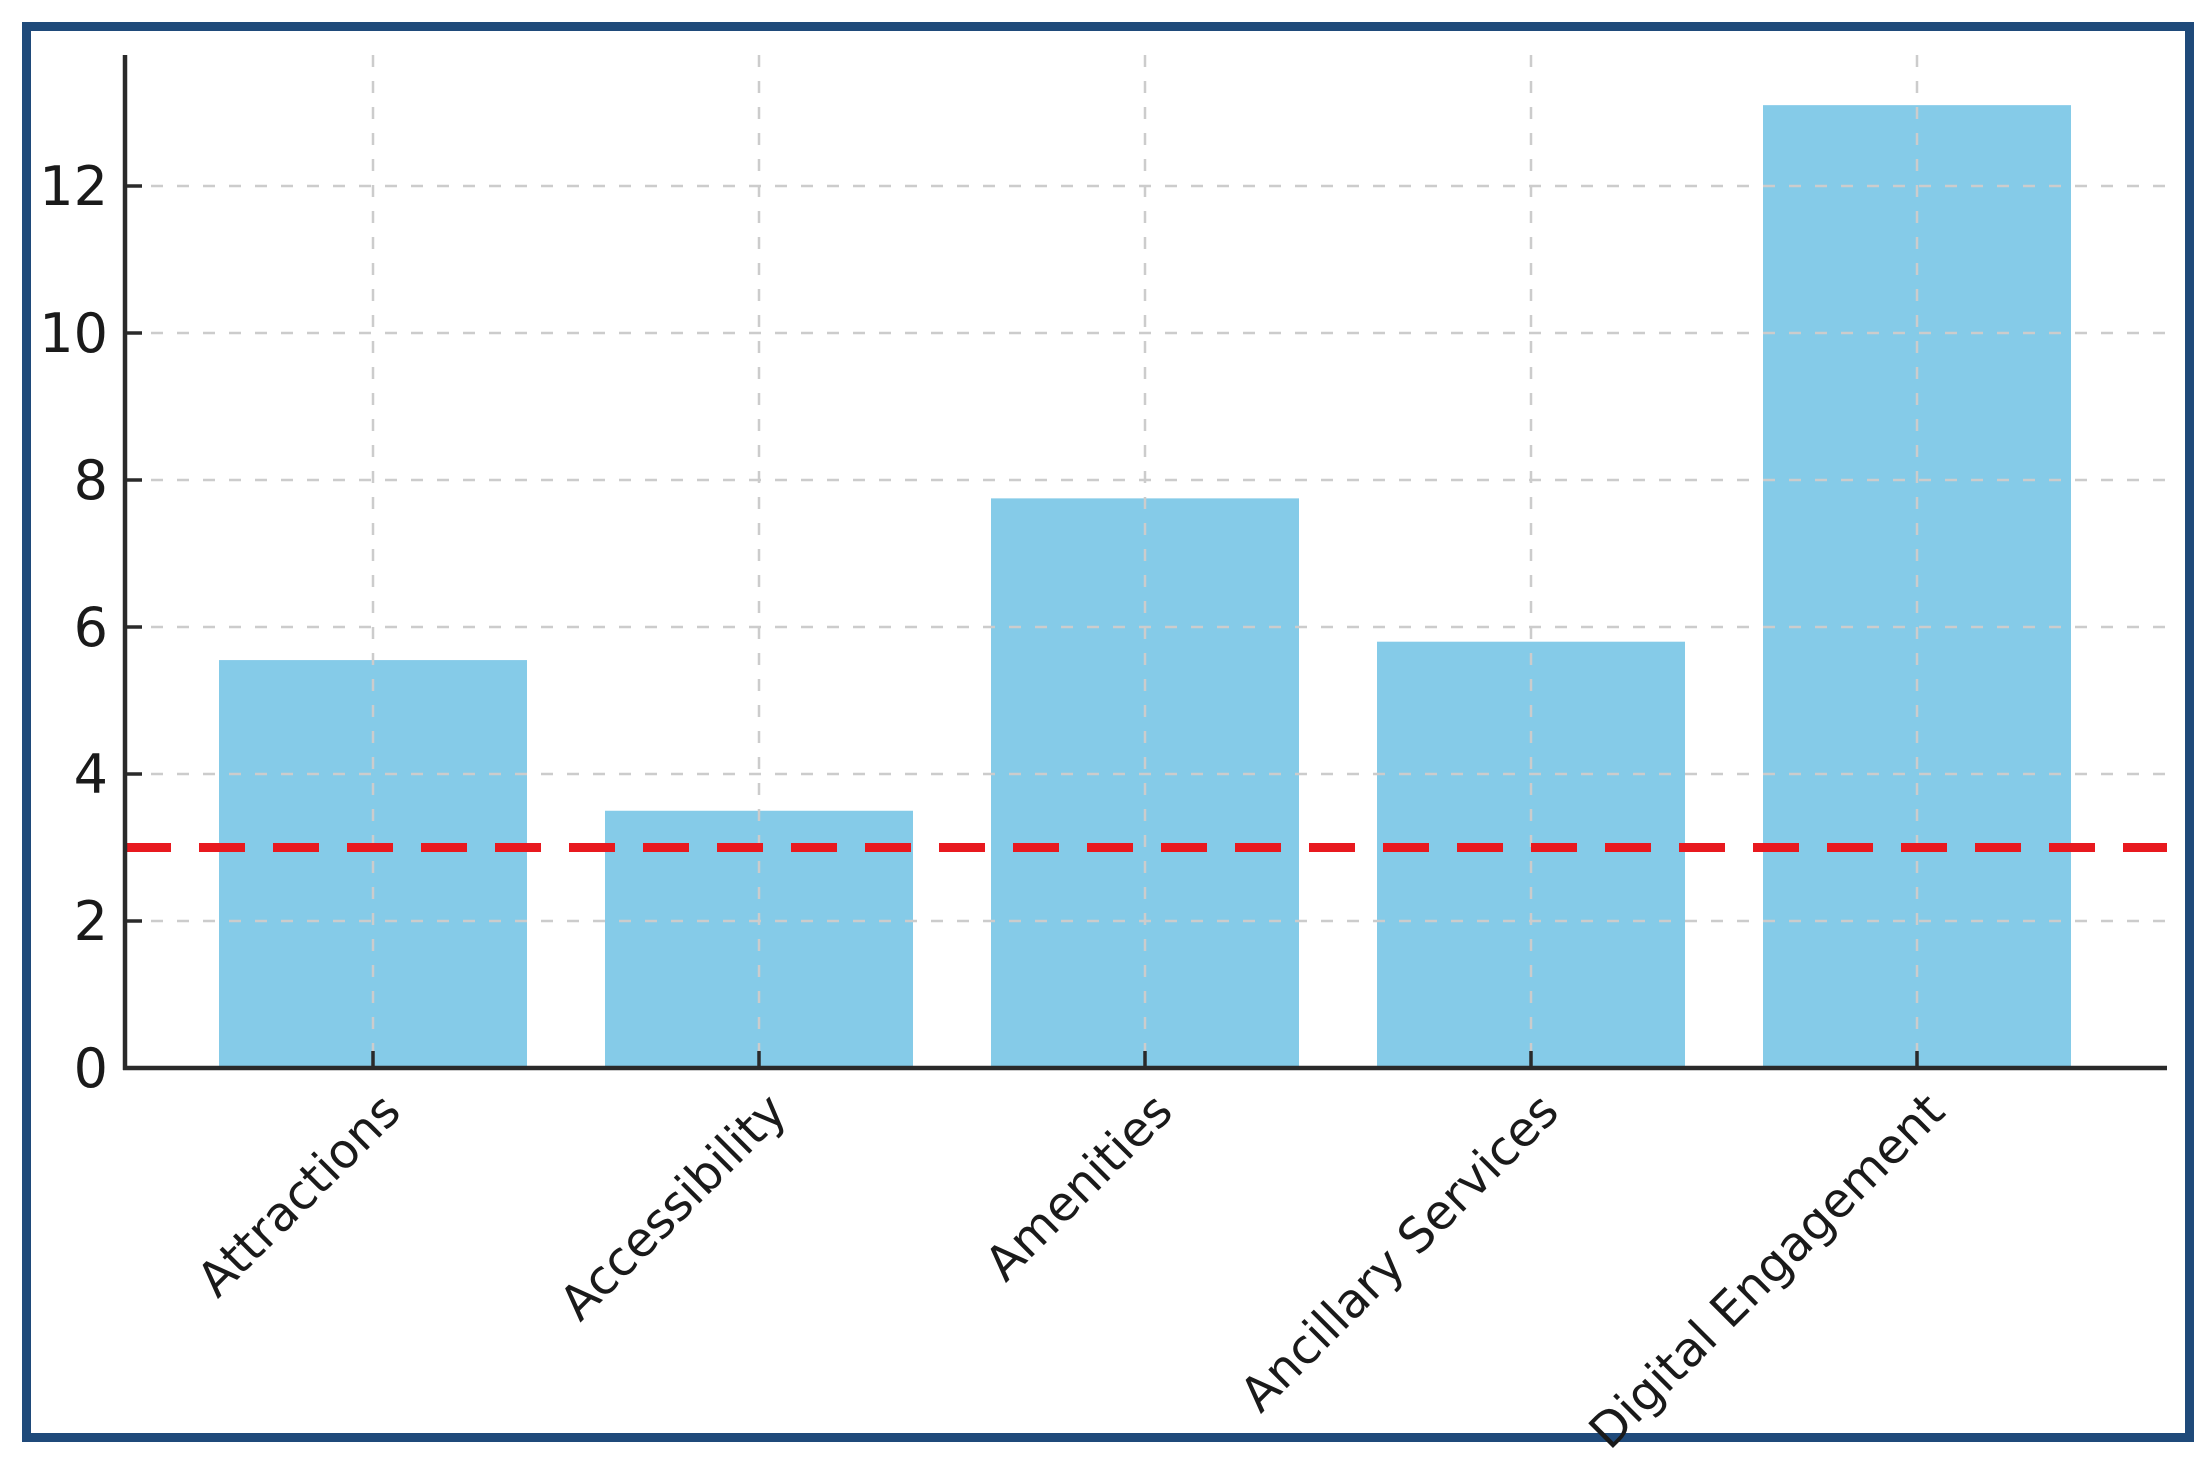 This screenshot has width=2211, height=1480. What do you see at coordinates (1767, 1271) in the screenshot?
I see `x-tick-label-4: Digital Engagement` at bounding box center [1767, 1271].